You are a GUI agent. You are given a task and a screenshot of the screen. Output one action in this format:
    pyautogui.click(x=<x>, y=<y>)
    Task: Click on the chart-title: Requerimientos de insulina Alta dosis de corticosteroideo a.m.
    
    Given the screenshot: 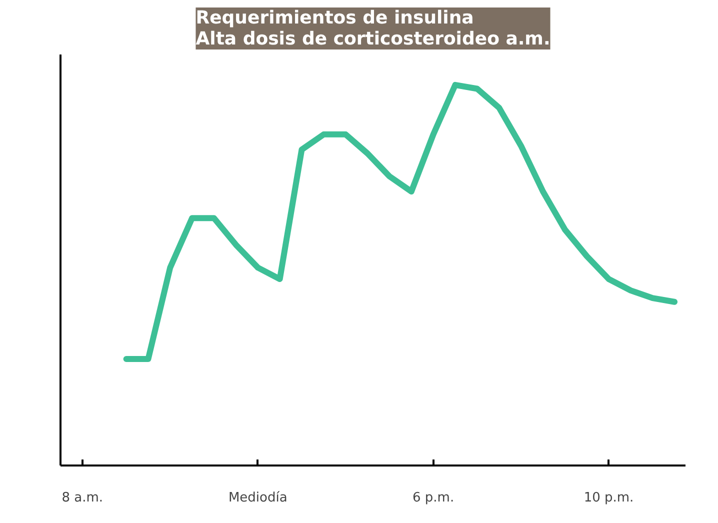 What is the action you would take?
    pyautogui.click(x=373, y=29)
    